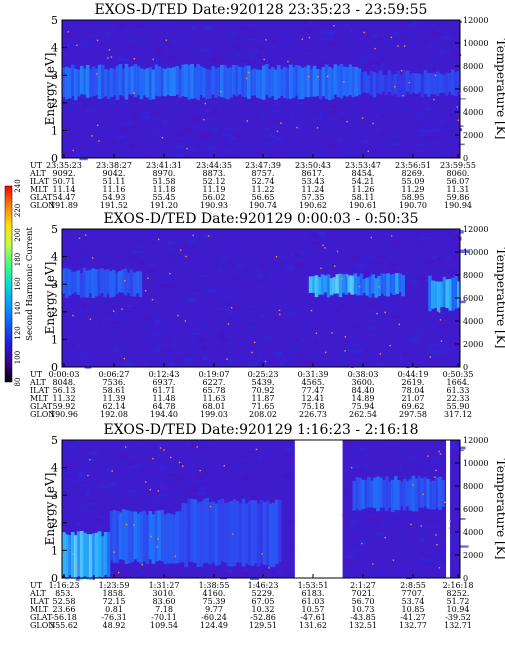 This screenshot has height=649, width=505. I want to click on orbit-value: 7707., so click(413, 593).